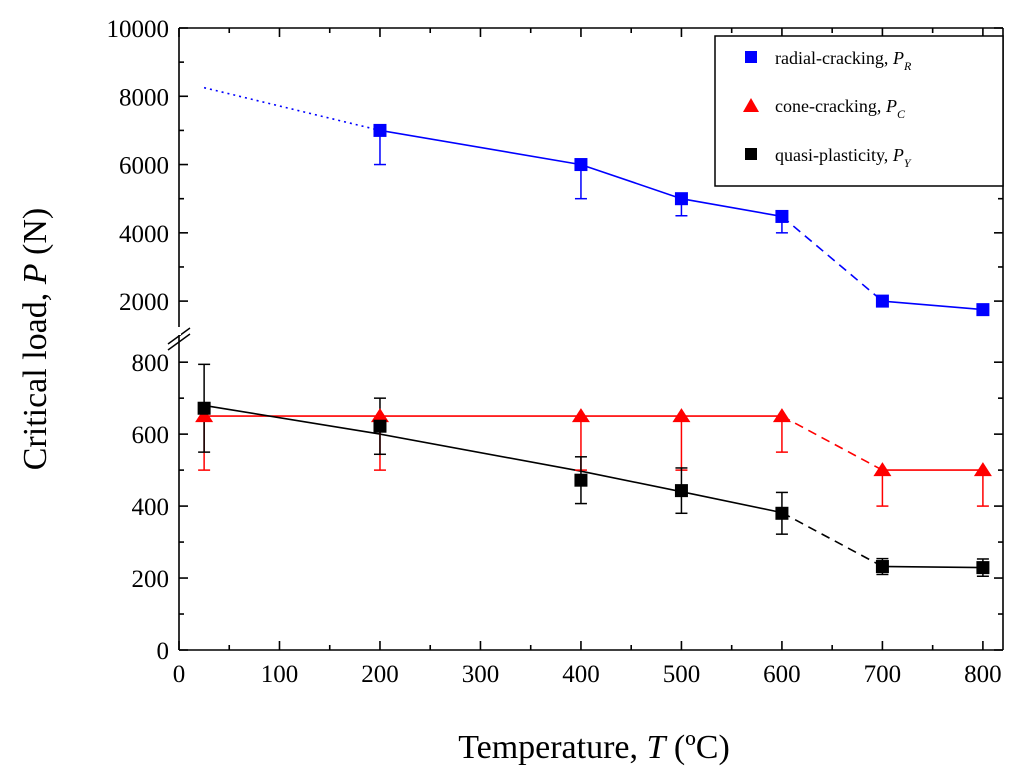 This screenshot has height=775, width=1012. I want to click on y-axis-title: Critical load, P (N), so click(35, 339).